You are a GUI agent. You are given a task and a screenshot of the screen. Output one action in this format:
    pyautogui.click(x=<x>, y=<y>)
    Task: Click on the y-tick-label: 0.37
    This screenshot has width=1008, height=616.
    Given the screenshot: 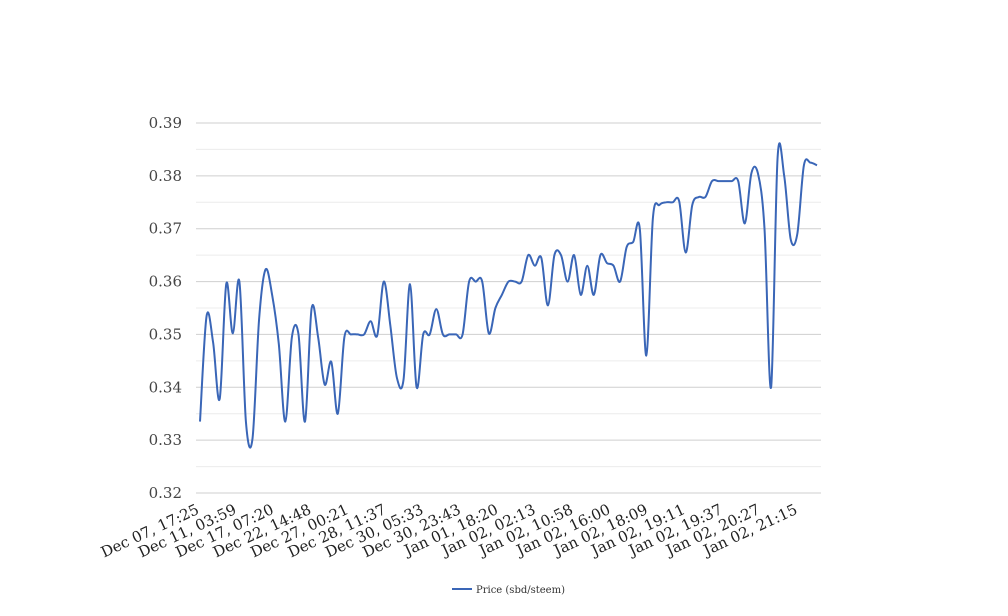 What is the action you would take?
    pyautogui.click(x=165, y=229)
    